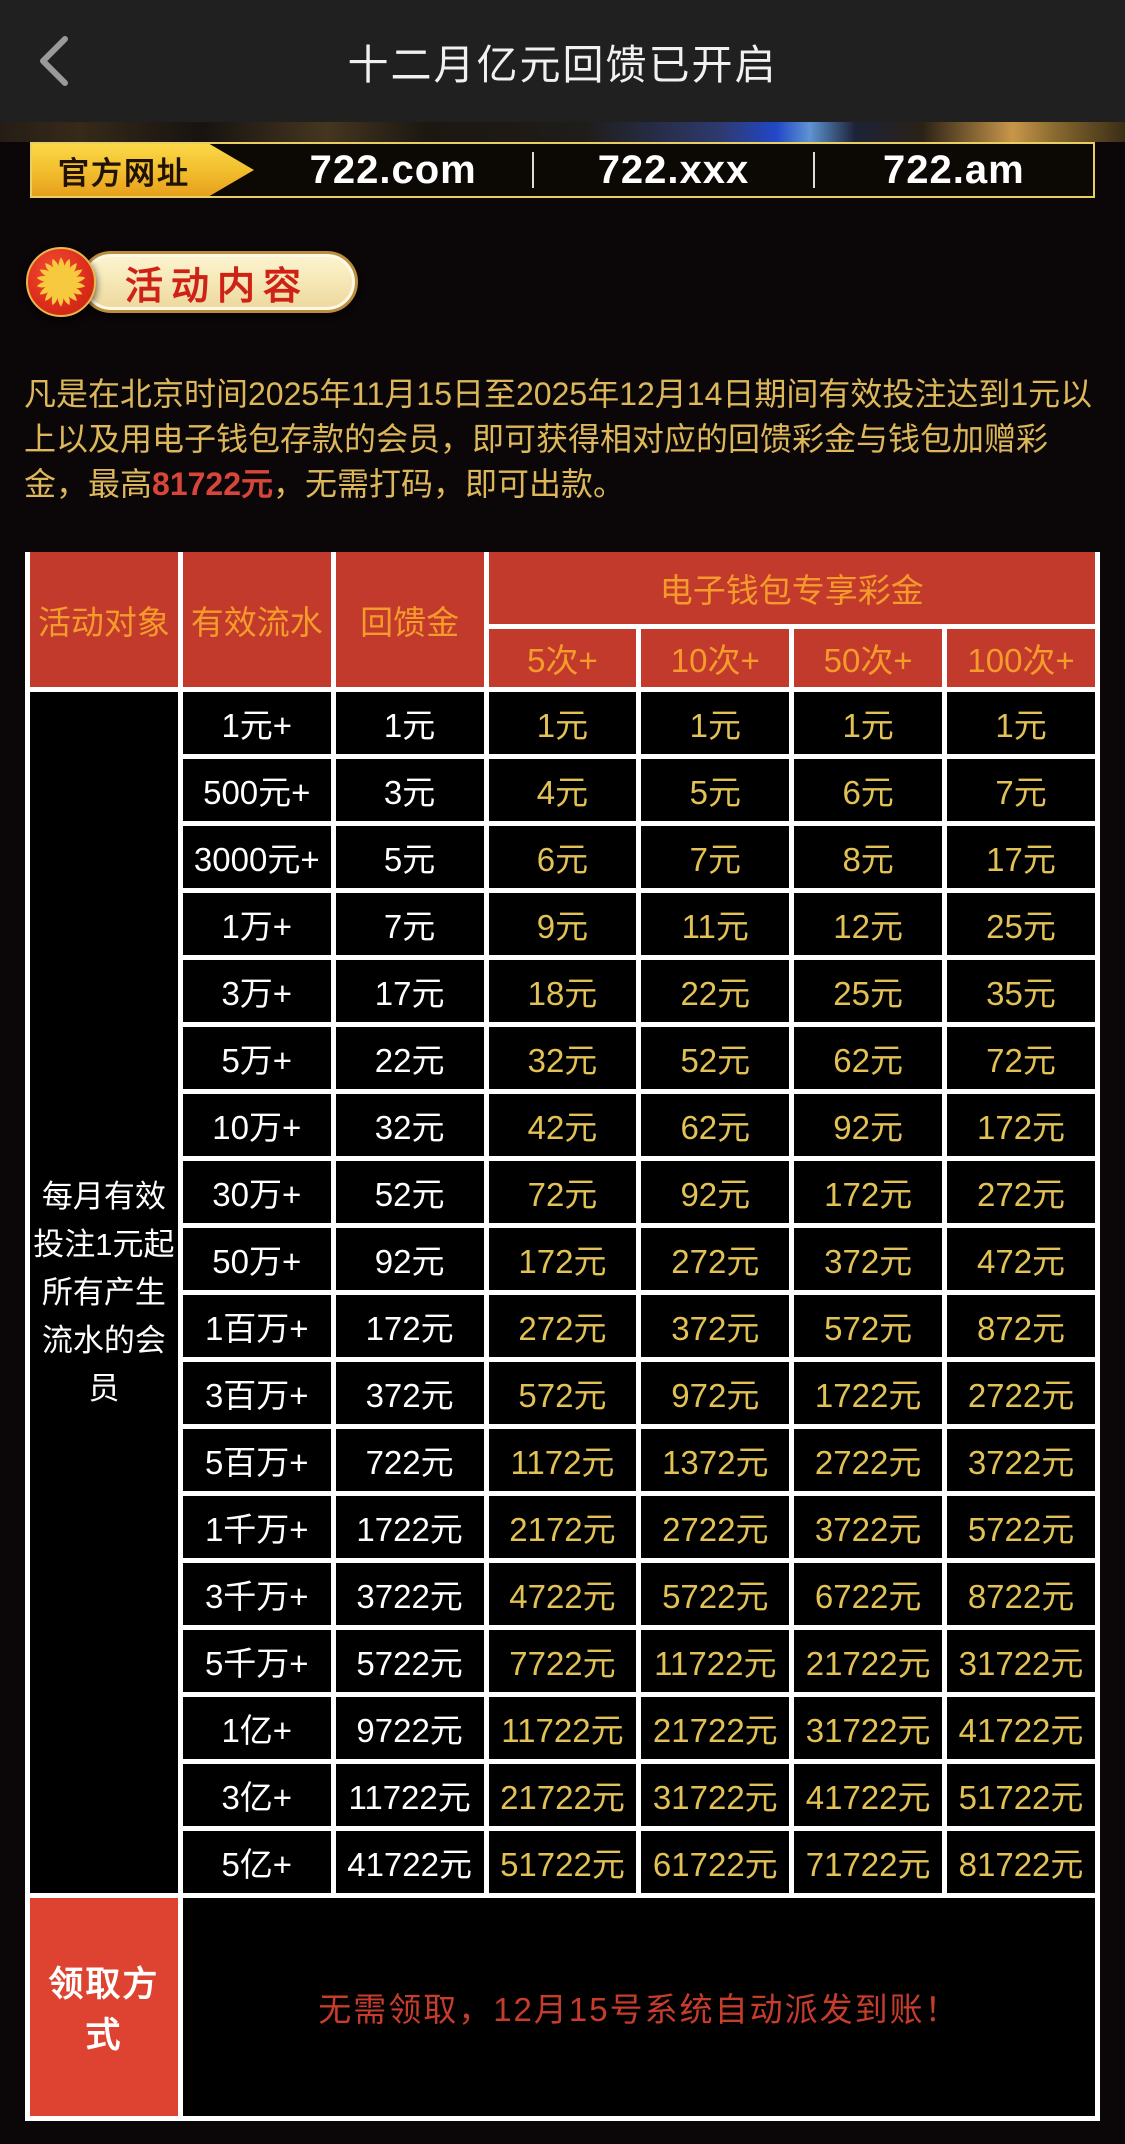 The width and height of the screenshot is (1125, 2144). I want to click on table-row: 3千万+ 3722元 4722元 5722元 6722元 8722元, so click(564, 1594).